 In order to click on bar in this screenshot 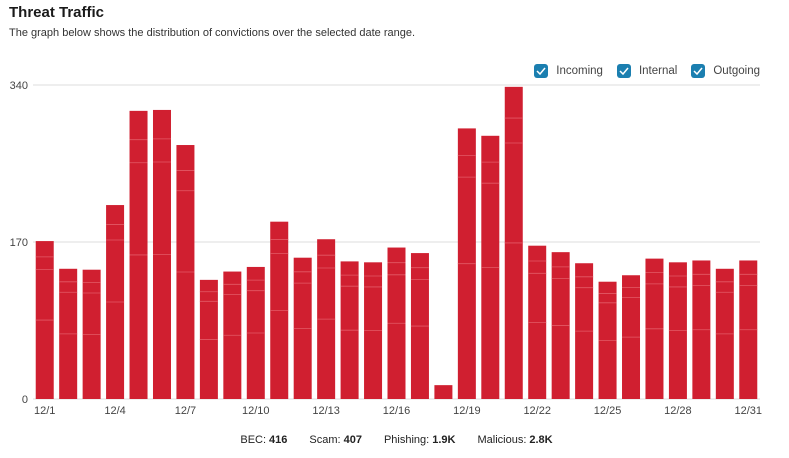, I will do `click(443, 392)`.